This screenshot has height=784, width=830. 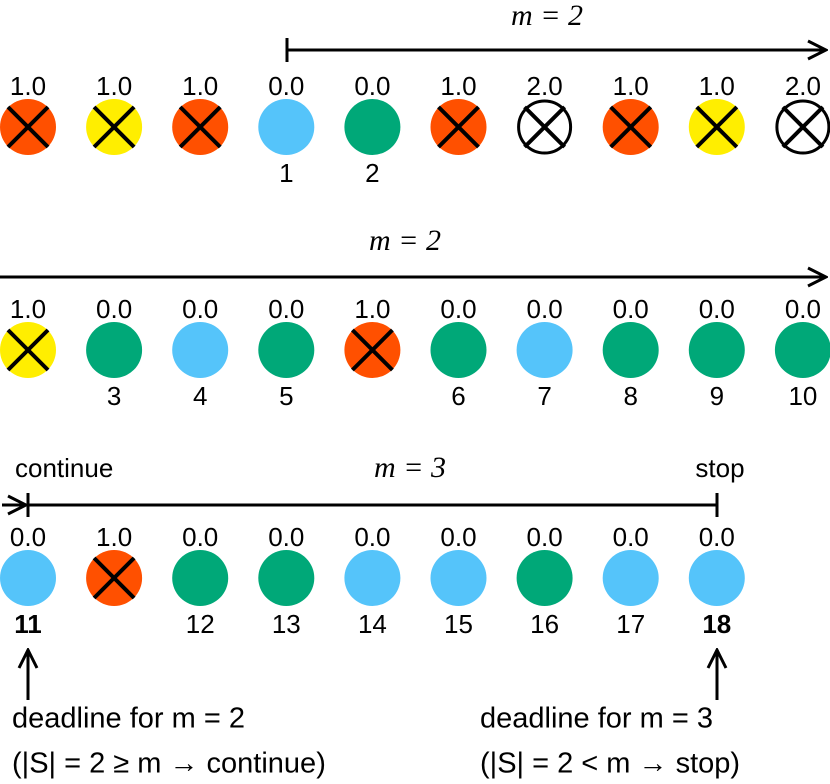 I want to click on node-label: 1, so click(x=286, y=173).